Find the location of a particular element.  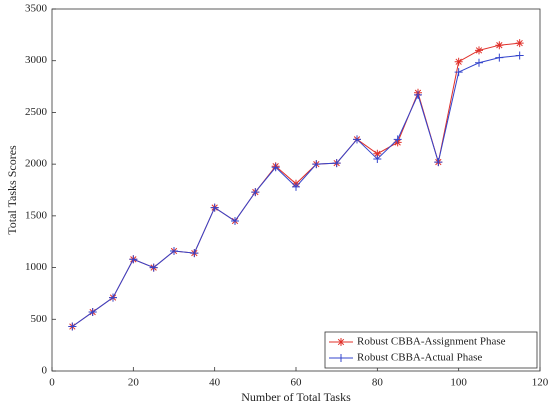

x-tick-label: 100 is located at coordinates (458, 383).